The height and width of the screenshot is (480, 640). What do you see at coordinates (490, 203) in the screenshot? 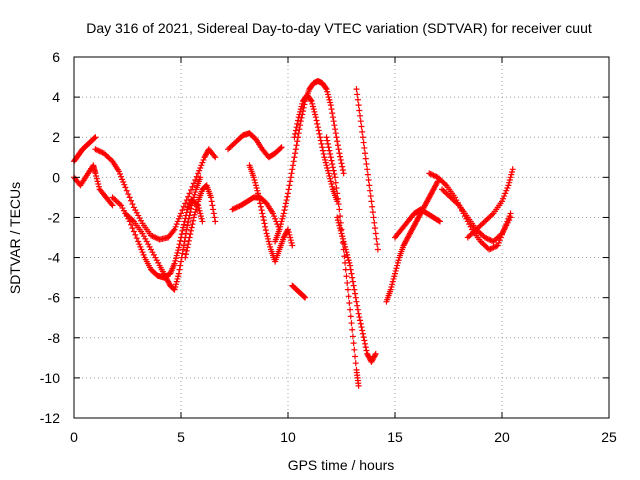
I see `series-sat-t` at bounding box center [490, 203].